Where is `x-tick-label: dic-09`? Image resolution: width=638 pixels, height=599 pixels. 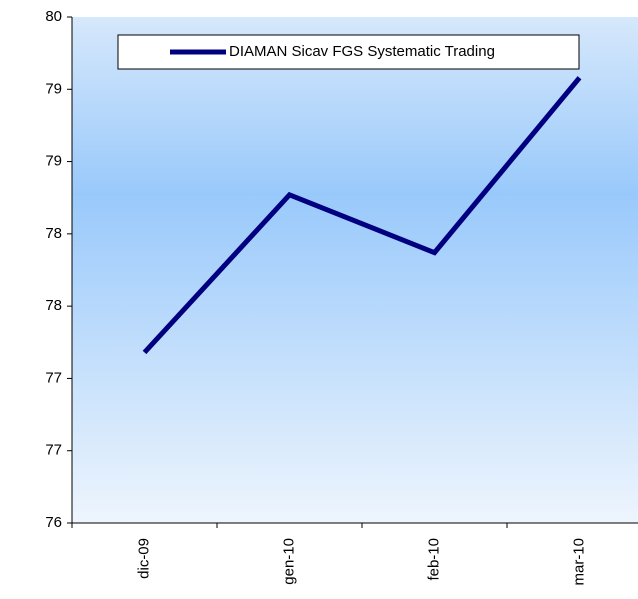
x-tick-label: dic-09 is located at coordinates (143, 558).